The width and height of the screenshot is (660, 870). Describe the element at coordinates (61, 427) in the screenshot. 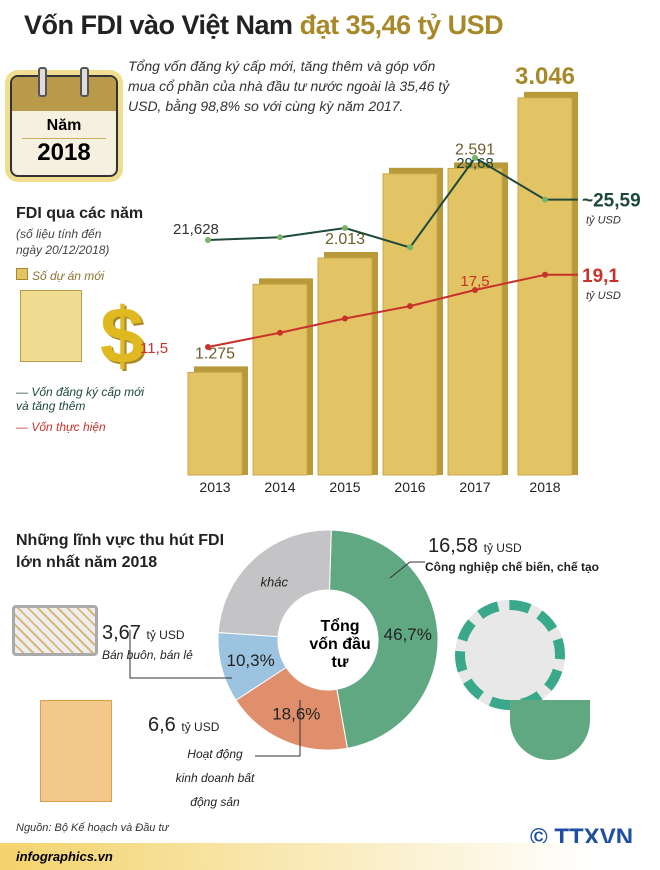

I see `legend-disbursed: — Vốn thực hiện` at that location.